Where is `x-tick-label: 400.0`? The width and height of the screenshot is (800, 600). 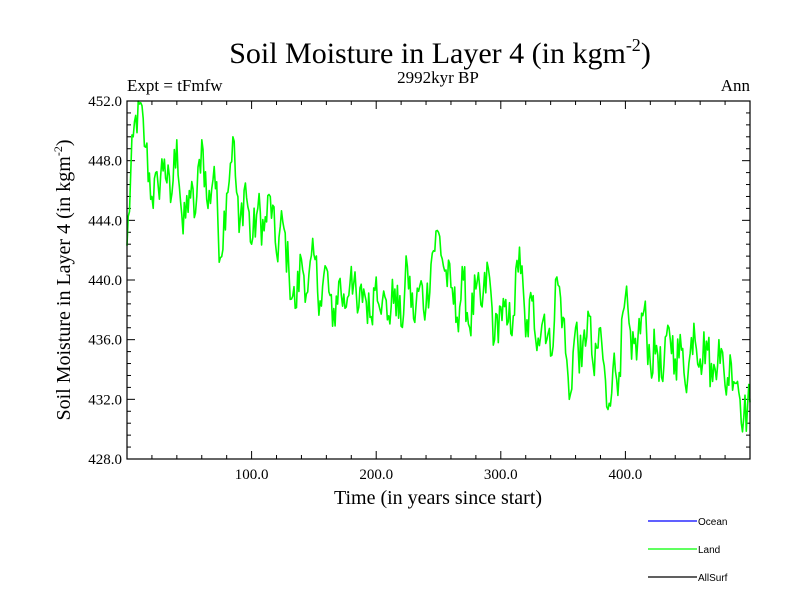
x-tick-label: 400.0 is located at coordinates (626, 475).